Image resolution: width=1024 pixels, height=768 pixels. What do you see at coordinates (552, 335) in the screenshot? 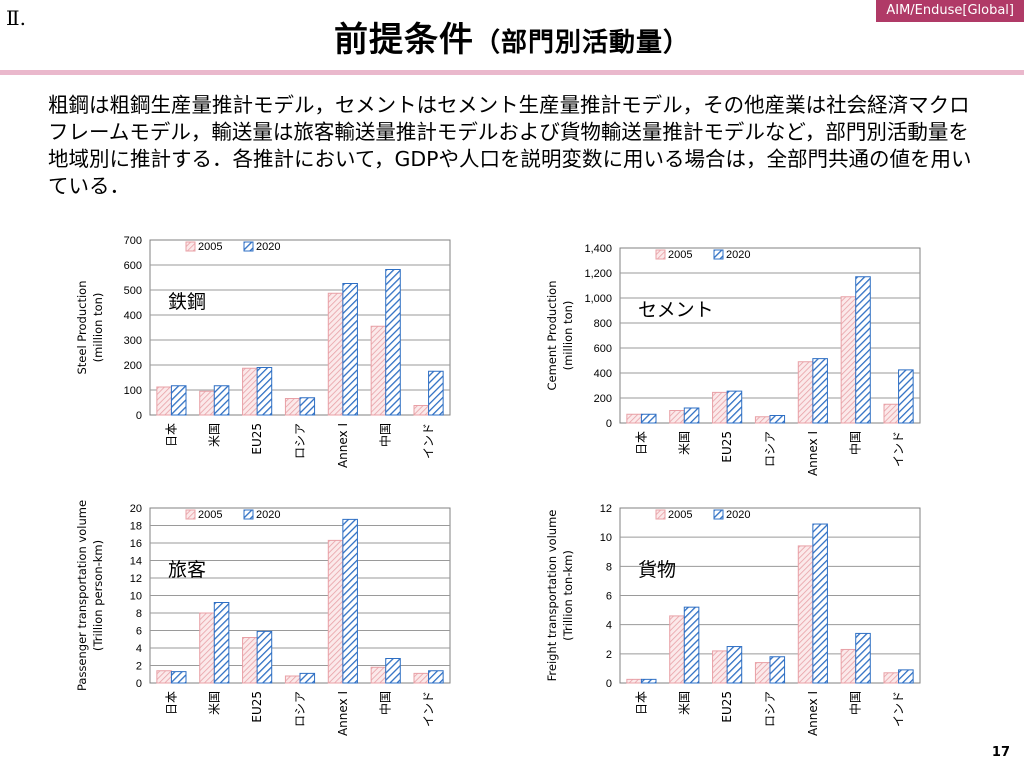
I see `y-axis-label: Cement Production` at bounding box center [552, 335].